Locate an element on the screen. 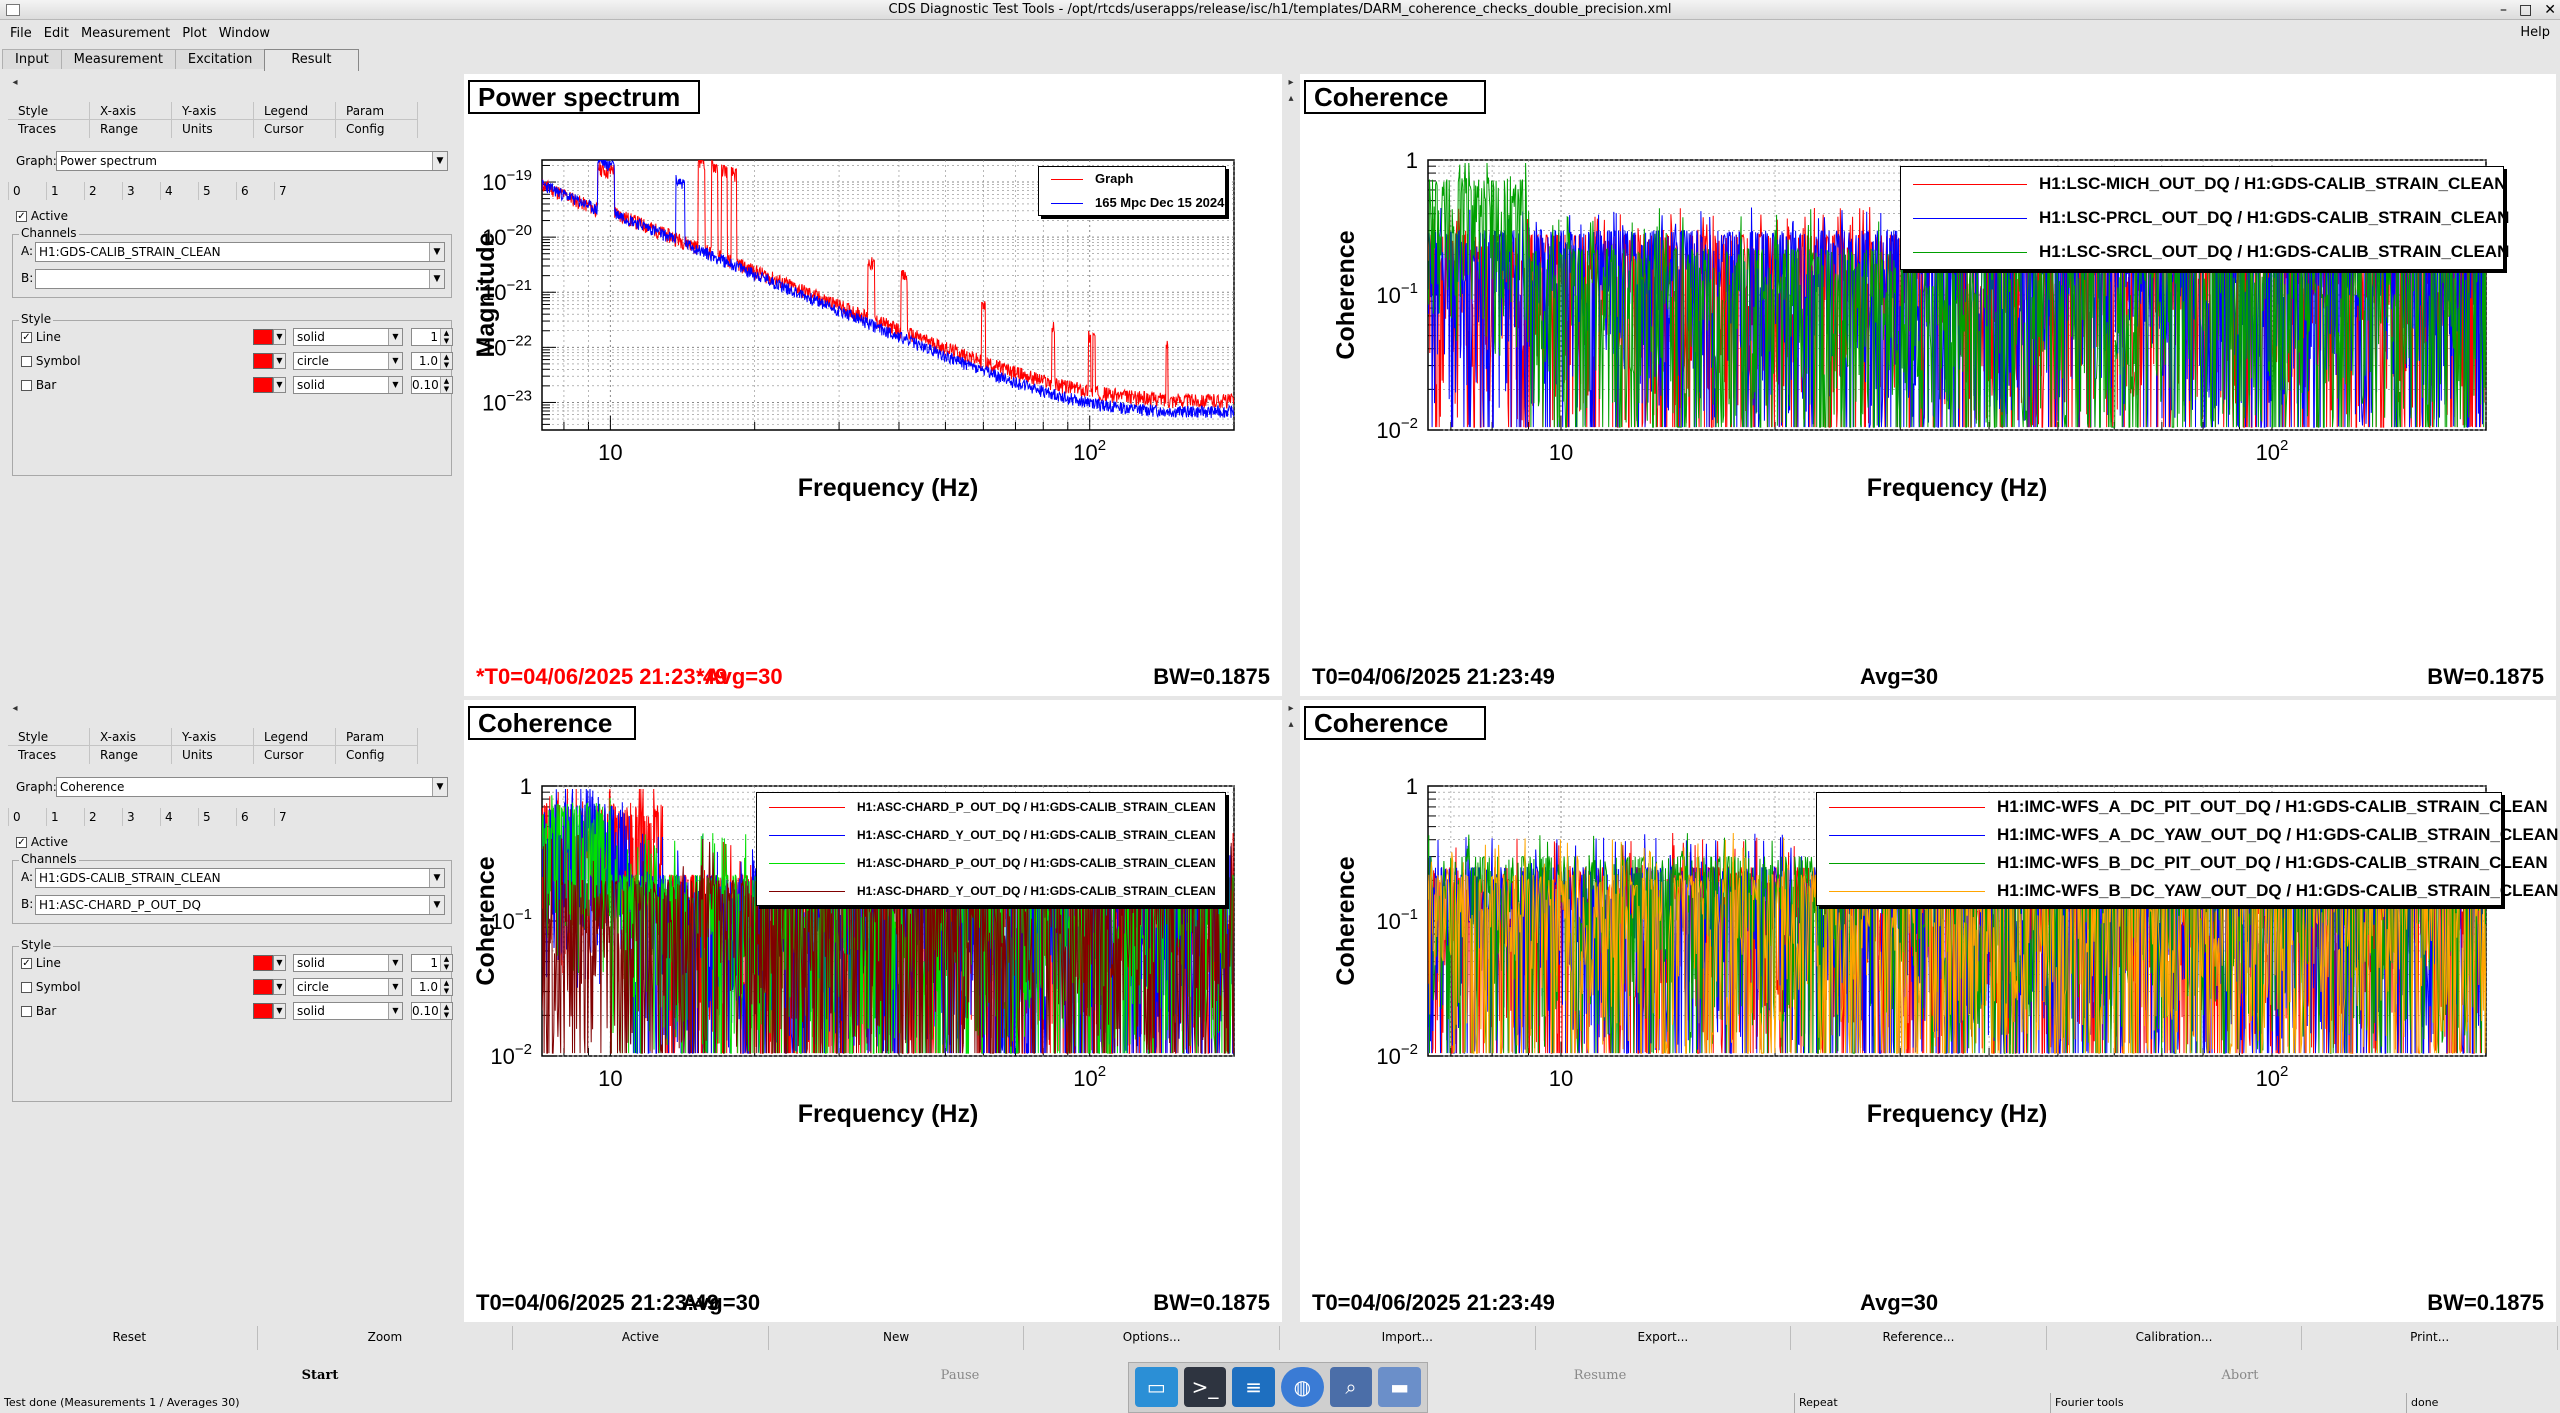  settings-tab: Legend is located at coordinates (295, 111).